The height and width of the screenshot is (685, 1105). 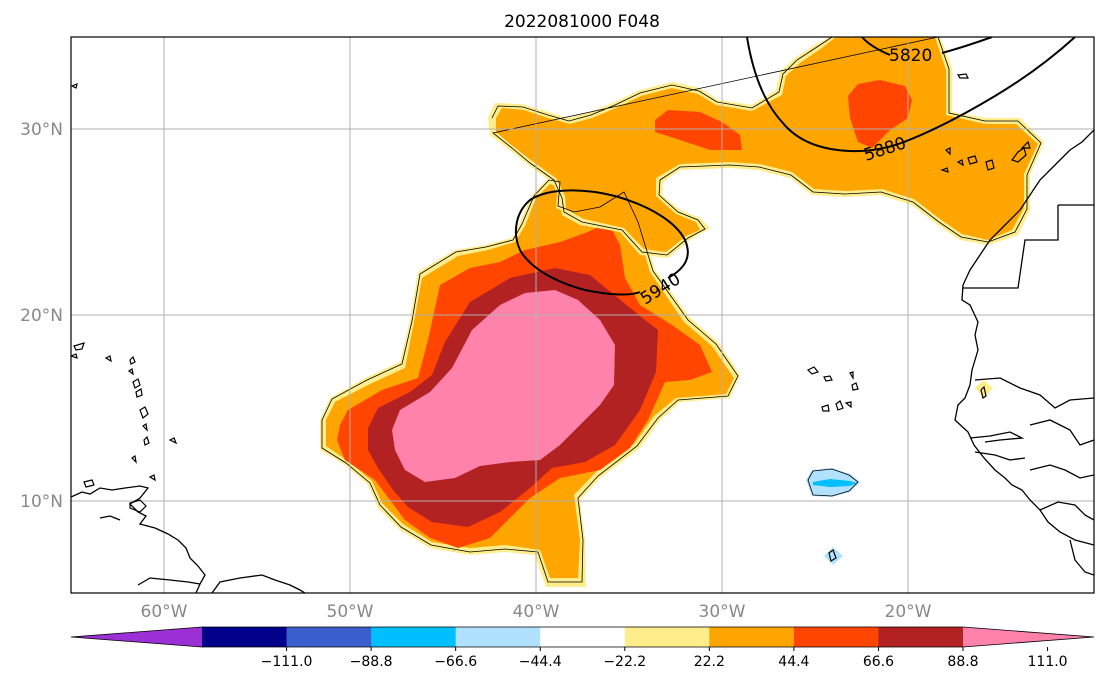 I want to click on coast-trinidad, so click(x=138, y=506).